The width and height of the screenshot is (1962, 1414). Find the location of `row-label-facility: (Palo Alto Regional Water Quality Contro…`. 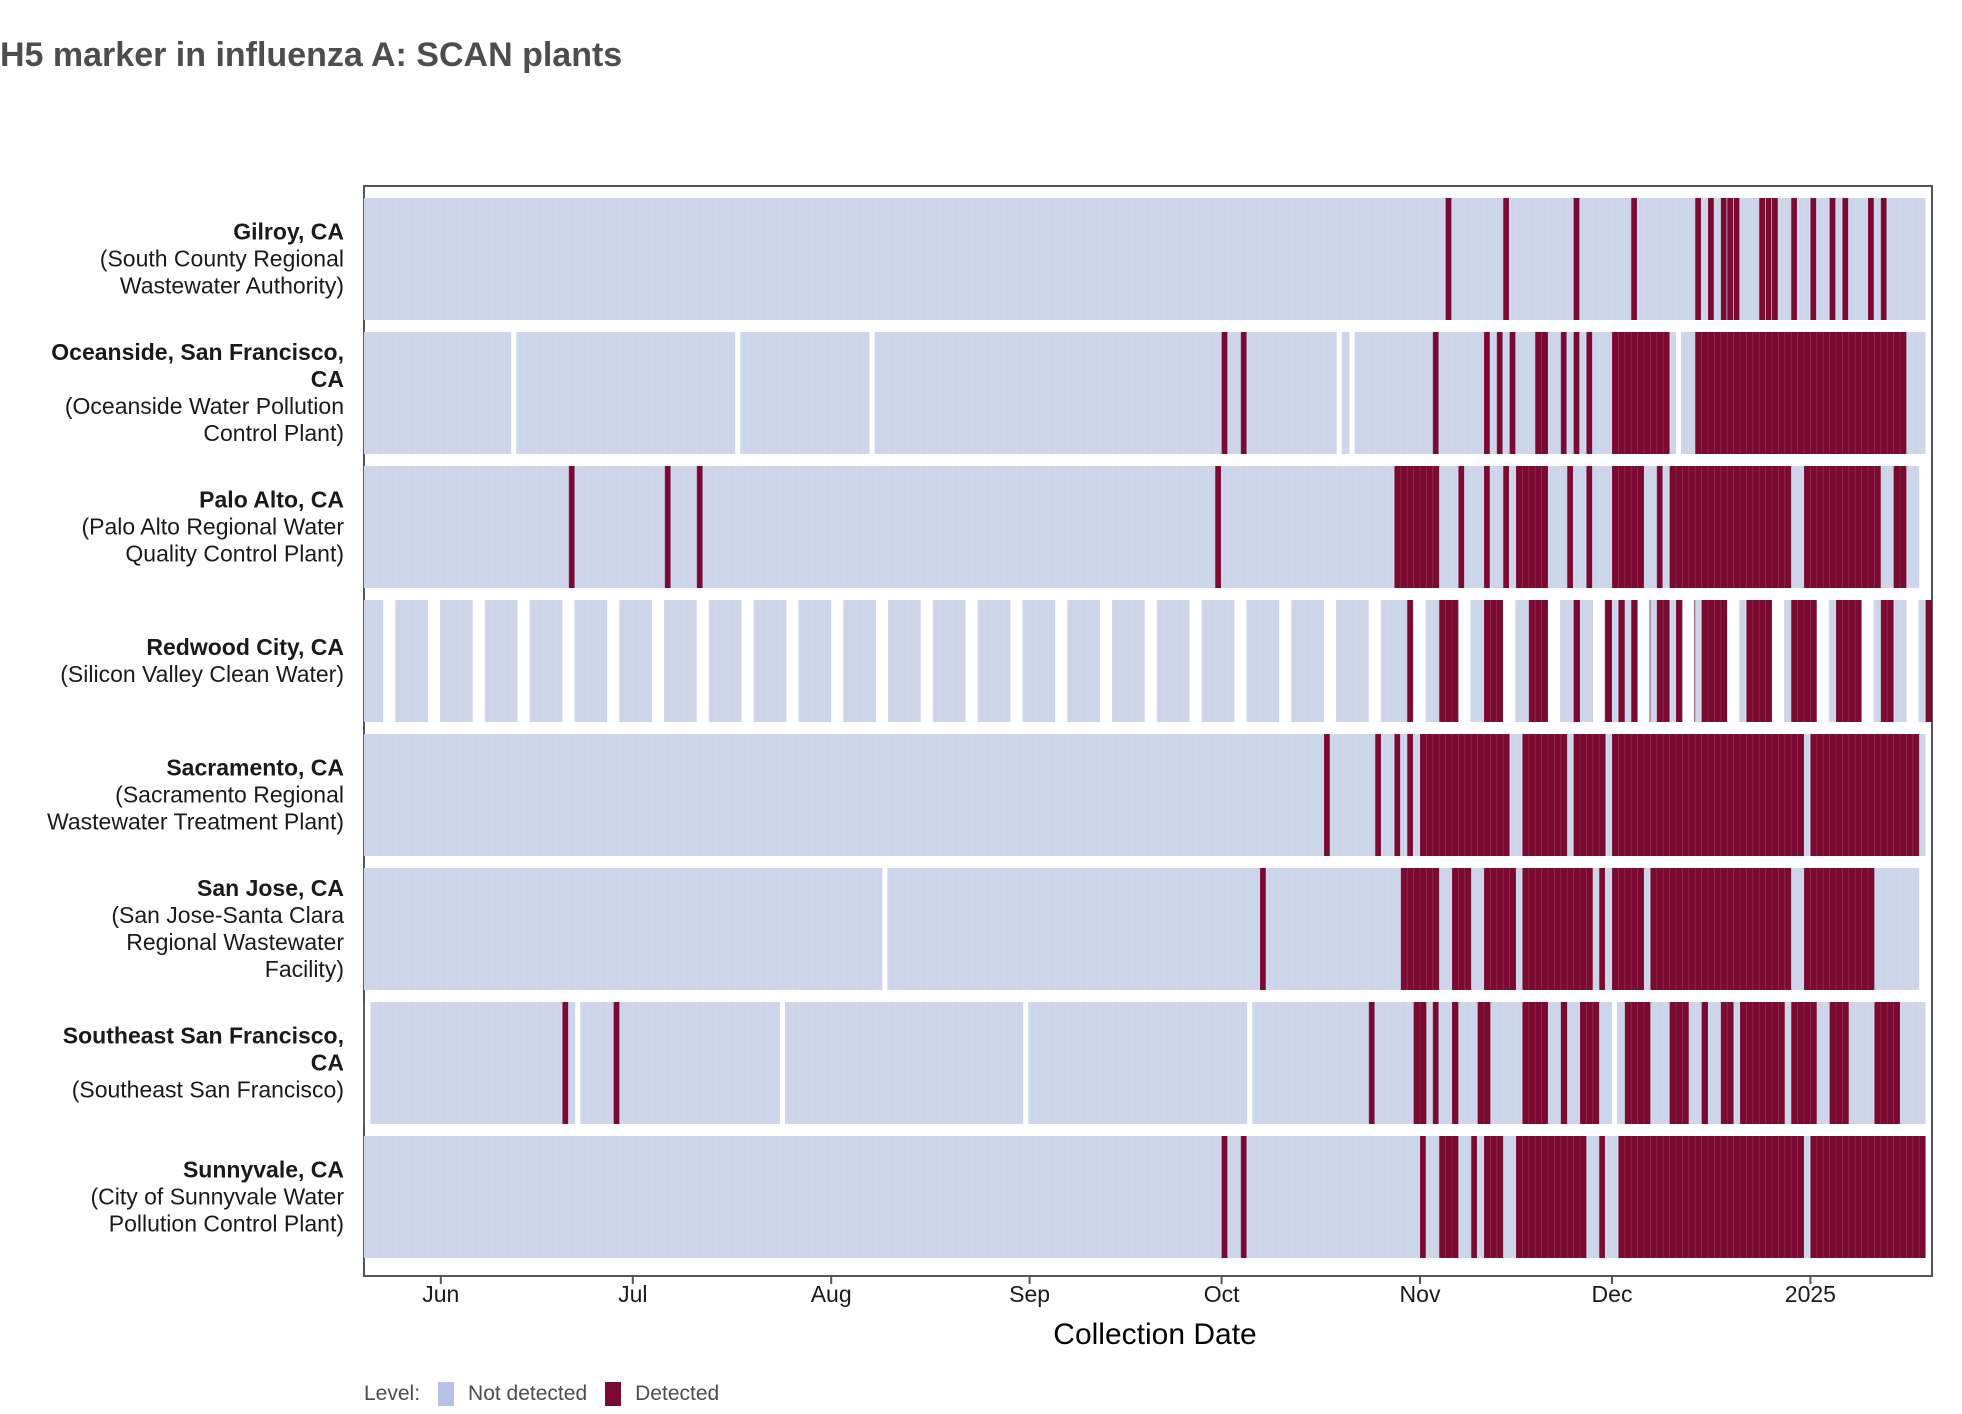

row-label-facility: (Palo Alto Regional Water Quality Contro… is located at coordinates (212, 540).